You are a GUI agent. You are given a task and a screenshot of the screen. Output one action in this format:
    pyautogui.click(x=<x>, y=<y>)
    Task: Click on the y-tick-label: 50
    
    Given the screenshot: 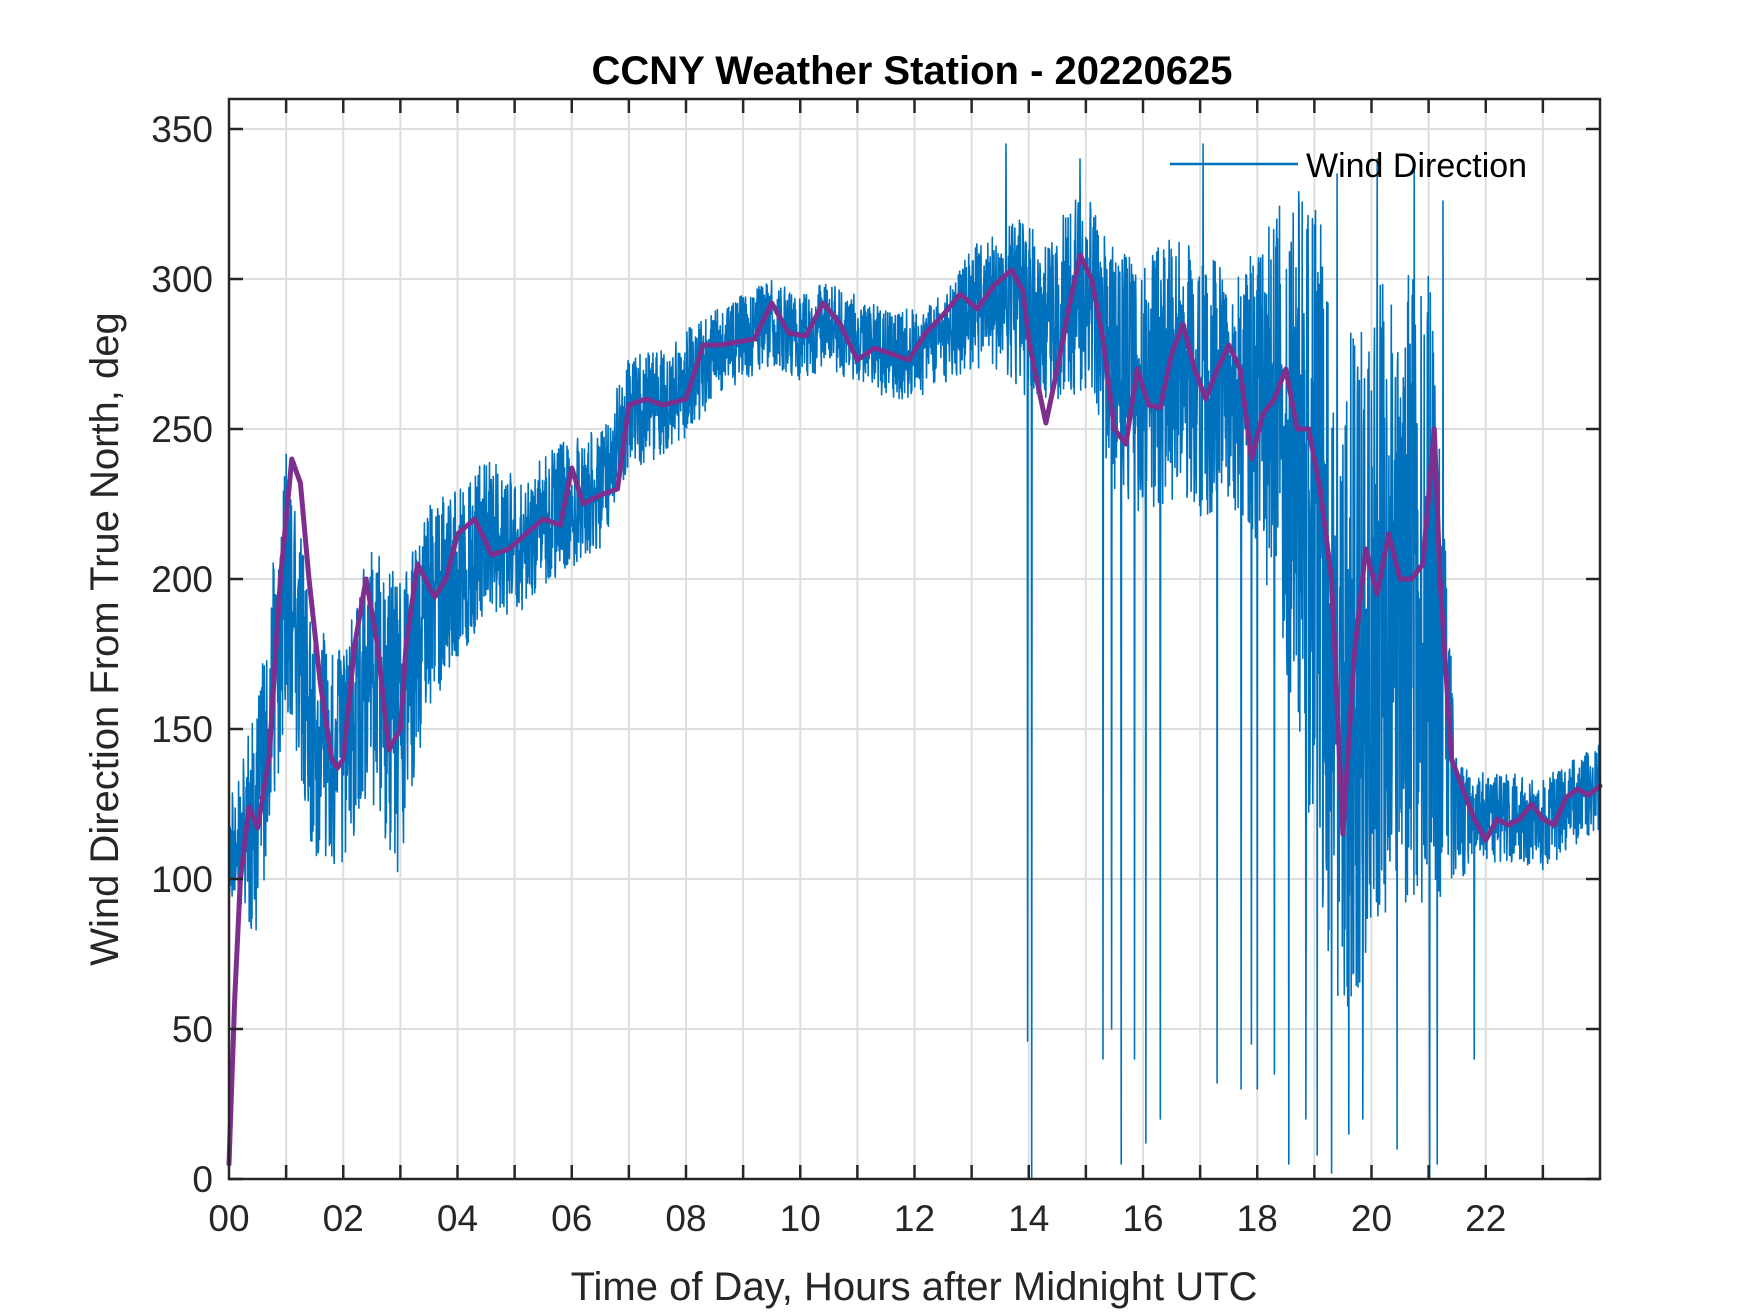 What is the action you would take?
    pyautogui.click(x=192, y=1029)
    